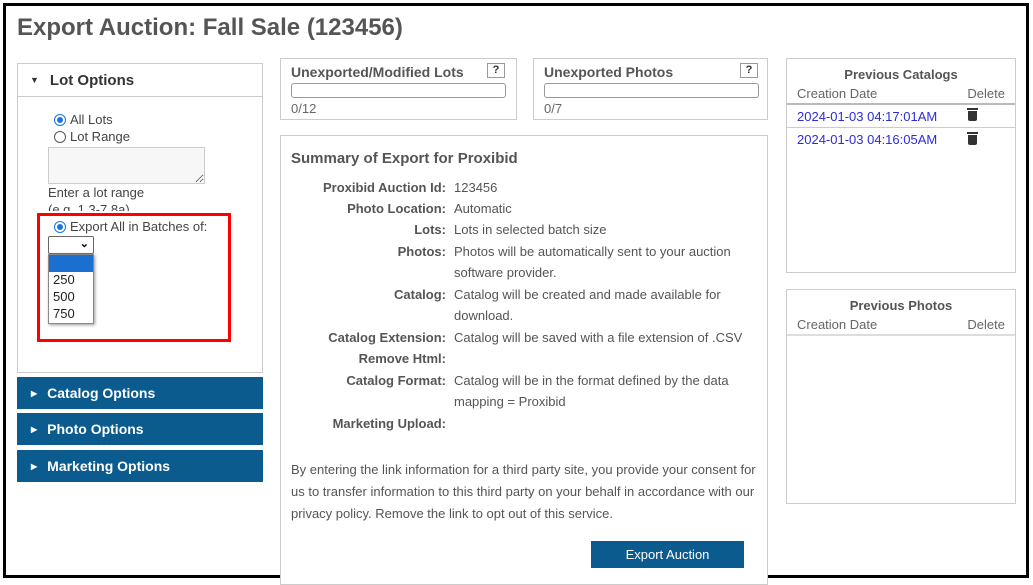 The height and width of the screenshot is (585, 1033). Describe the element at coordinates (901, 95) in the screenshot. I see `catalogs-header: Creation Date Delete` at that location.